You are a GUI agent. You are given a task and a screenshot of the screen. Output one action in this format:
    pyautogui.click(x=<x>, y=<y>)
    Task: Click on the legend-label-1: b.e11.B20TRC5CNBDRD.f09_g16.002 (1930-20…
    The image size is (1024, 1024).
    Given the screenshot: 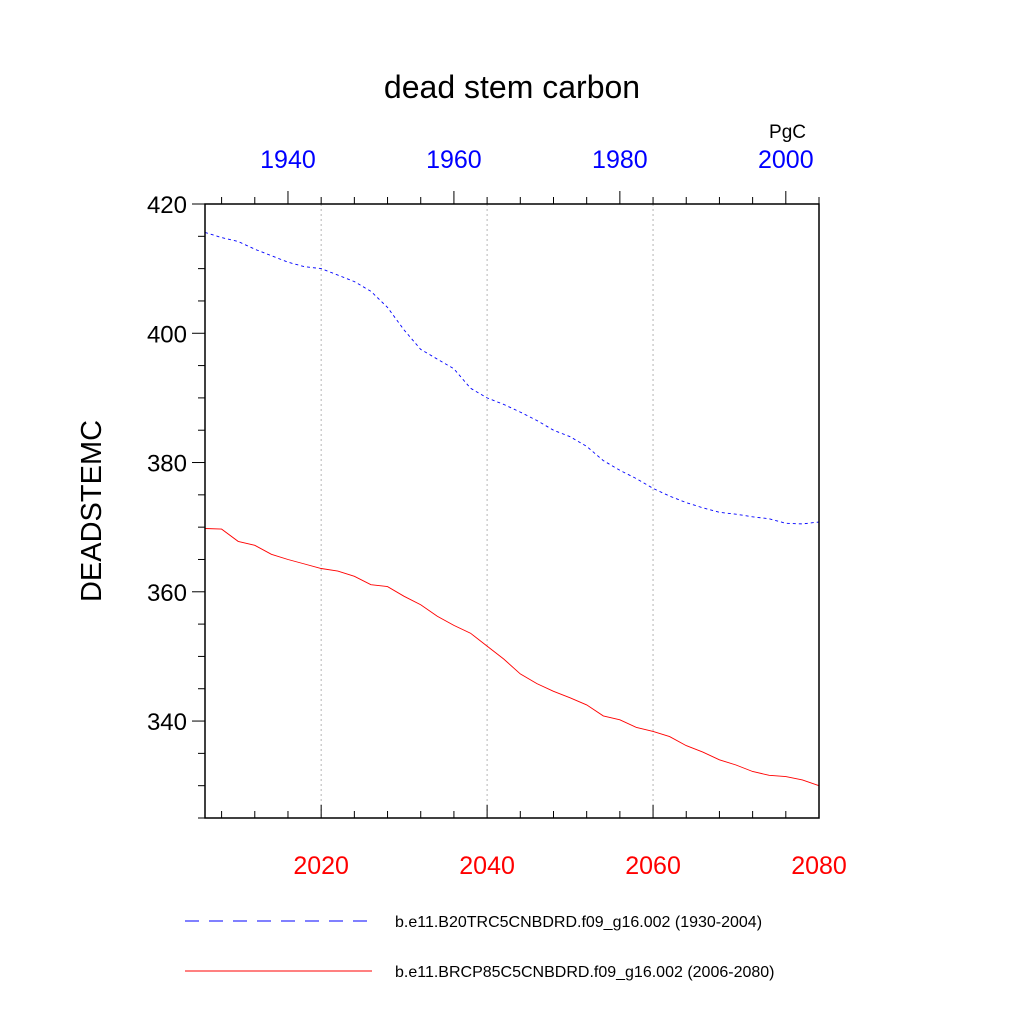 What is the action you would take?
    pyautogui.click(x=578, y=922)
    